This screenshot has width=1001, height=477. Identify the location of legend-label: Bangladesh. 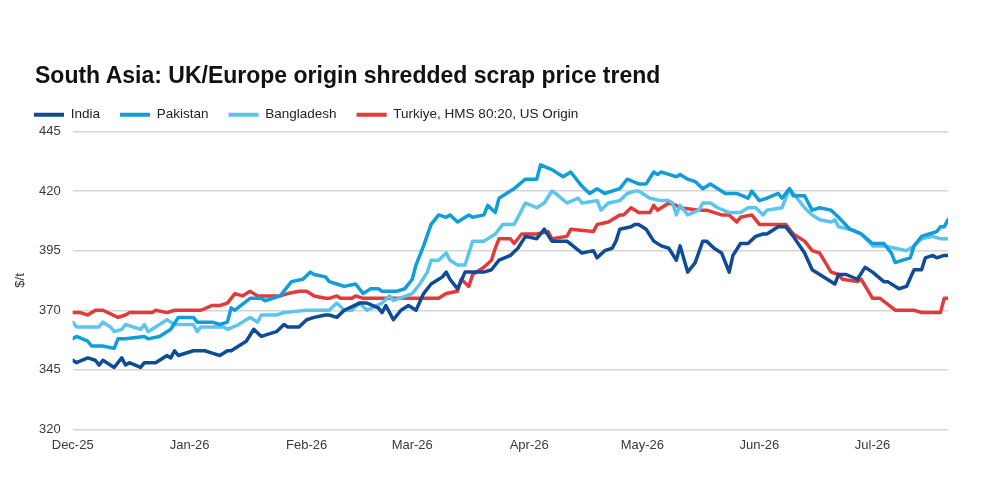
(301, 114).